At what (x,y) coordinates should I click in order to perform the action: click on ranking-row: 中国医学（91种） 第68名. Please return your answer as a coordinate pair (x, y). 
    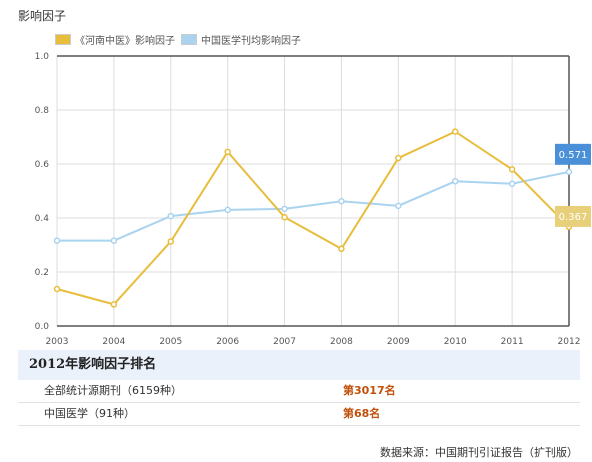
    Looking at the image, I should click on (299, 414).